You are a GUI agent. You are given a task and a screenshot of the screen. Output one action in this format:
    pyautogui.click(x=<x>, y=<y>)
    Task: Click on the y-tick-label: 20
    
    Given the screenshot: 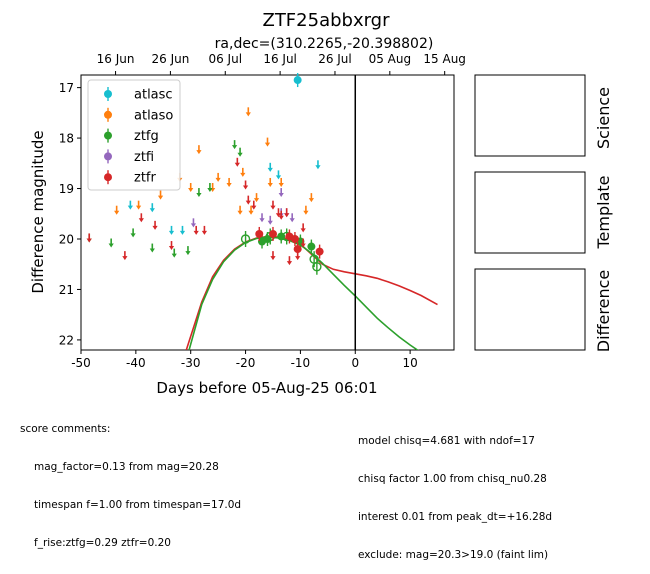 What is the action you would take?
    pyautogui.click(x=66, y=239)
    